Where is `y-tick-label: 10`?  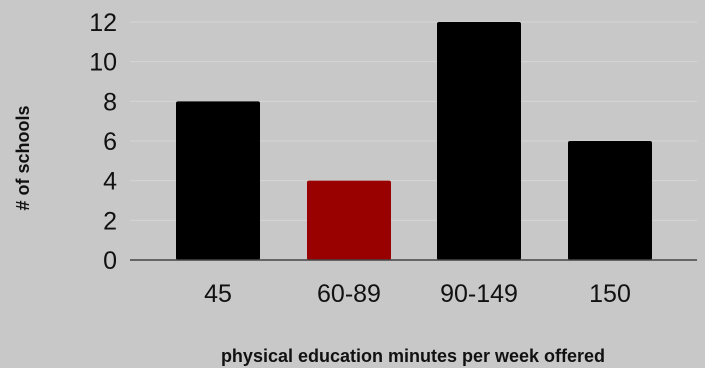 y-tick-label: 10 is located at coordinates (103, 63).